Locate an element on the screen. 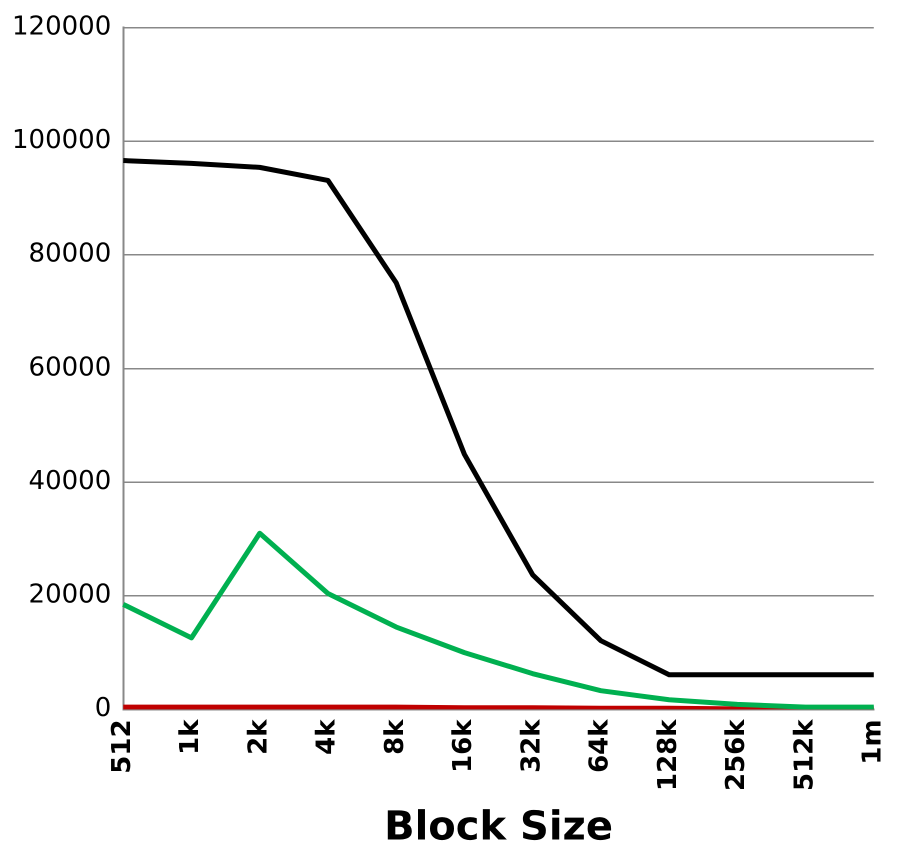  x-tick-label: 1m is located at coordinates (873, 742).